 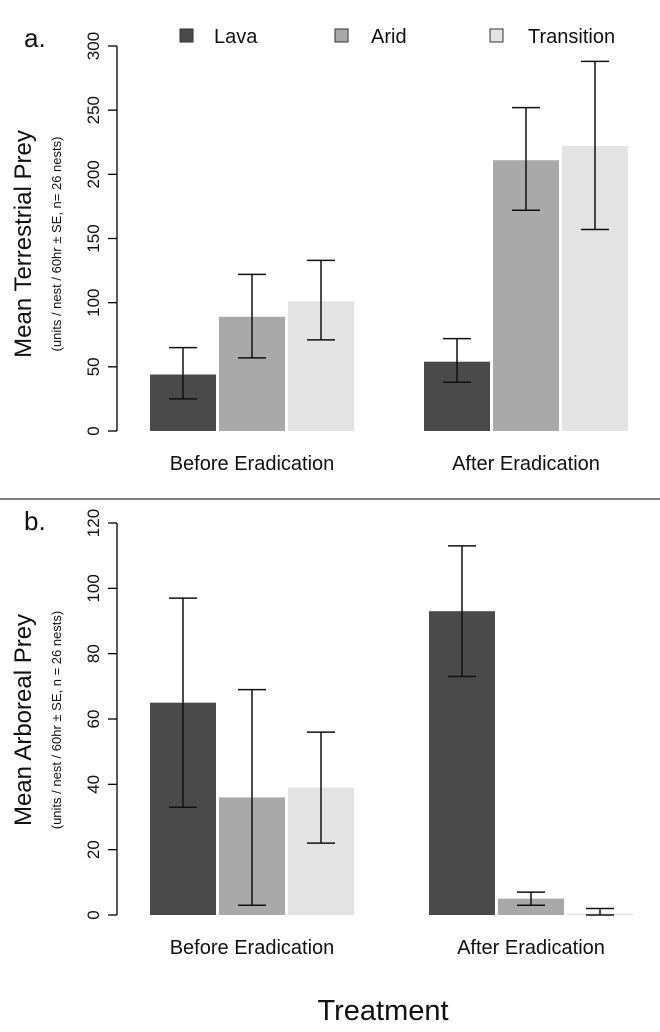 What do you see at coordinates (56, 720) in the screenshot?
I see `panel-b-ylabel-sub: (units / nest / 60hr ± SE, n = 26 nests)` at bounding box center [56, 720].